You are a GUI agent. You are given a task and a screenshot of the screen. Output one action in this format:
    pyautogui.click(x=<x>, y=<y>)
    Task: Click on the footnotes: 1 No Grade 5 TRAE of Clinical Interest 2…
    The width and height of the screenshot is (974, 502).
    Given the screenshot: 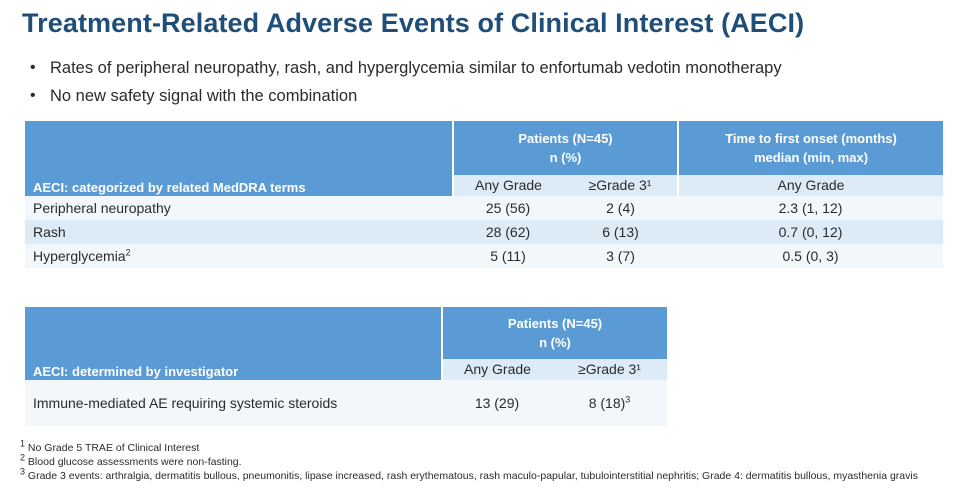 What is the action you would take?
    pyautogui.click(x=490, y=460)
    